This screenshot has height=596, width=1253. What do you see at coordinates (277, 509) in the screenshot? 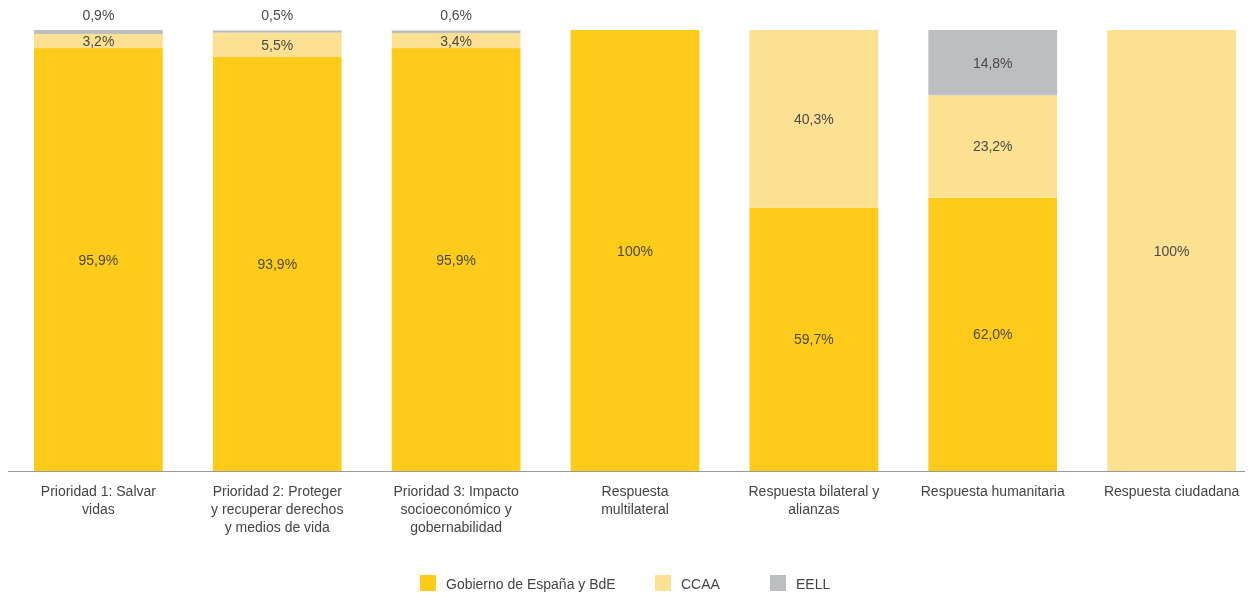
I see `x-tick-label: Prioridad 2: Proteger y recuperar derechos y medios de vida` at bounding box center [277, 509].